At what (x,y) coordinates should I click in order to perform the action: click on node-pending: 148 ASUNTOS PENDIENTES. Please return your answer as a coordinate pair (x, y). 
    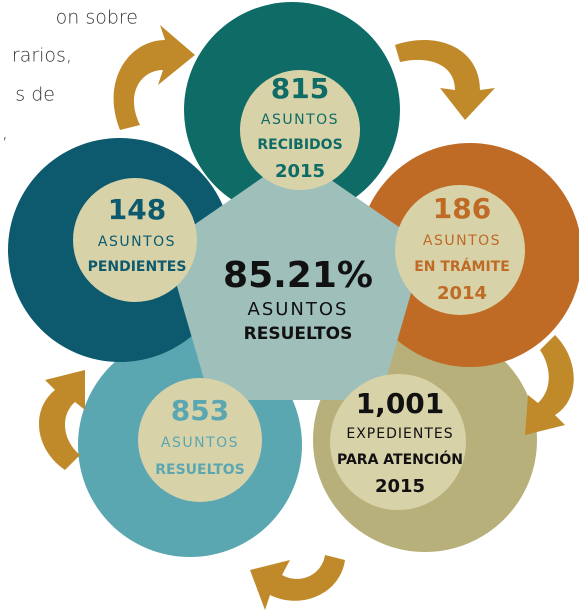
    Looking at the image, I should click on (137, 234).